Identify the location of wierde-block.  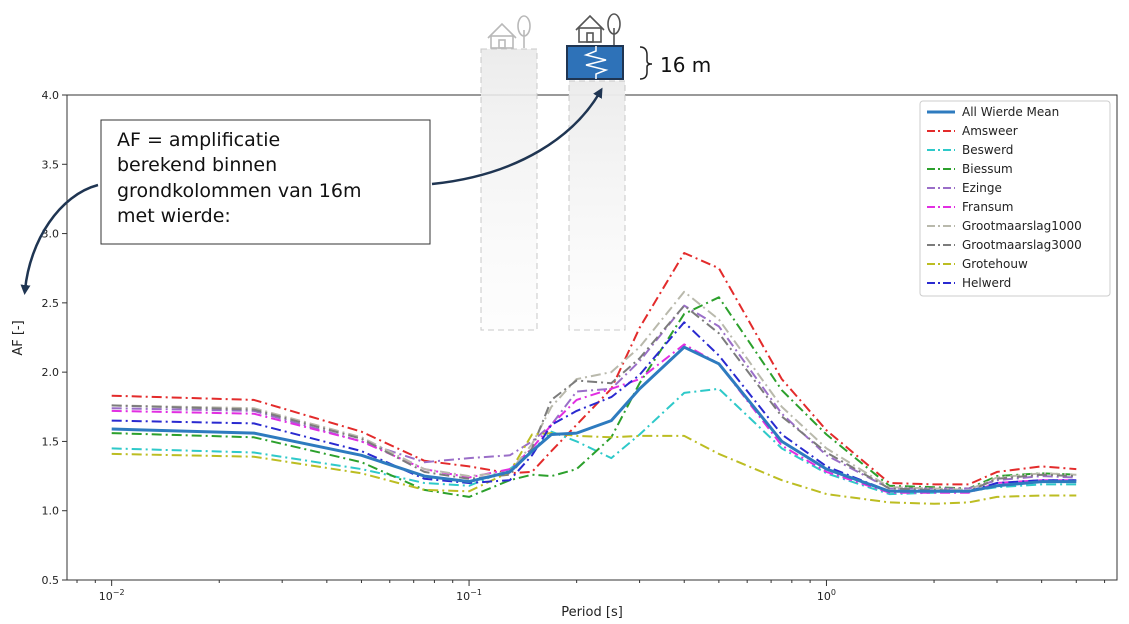
(595, 62).